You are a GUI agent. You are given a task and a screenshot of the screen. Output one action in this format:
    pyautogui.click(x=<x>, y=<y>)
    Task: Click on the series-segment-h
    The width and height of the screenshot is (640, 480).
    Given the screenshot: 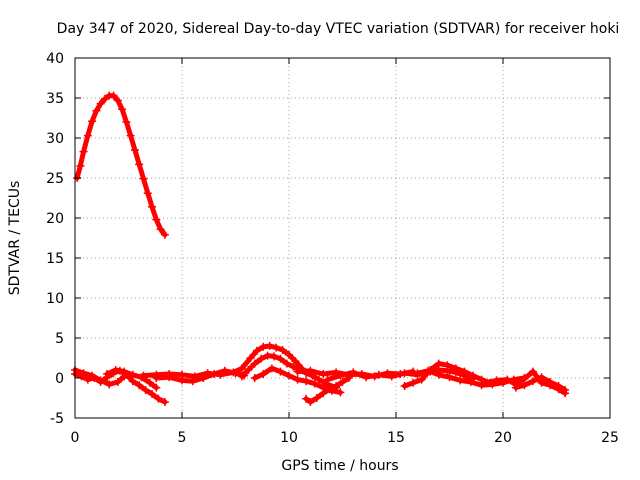 What is the action you would take?
    pyautogui.click(x=327, y=390)
    